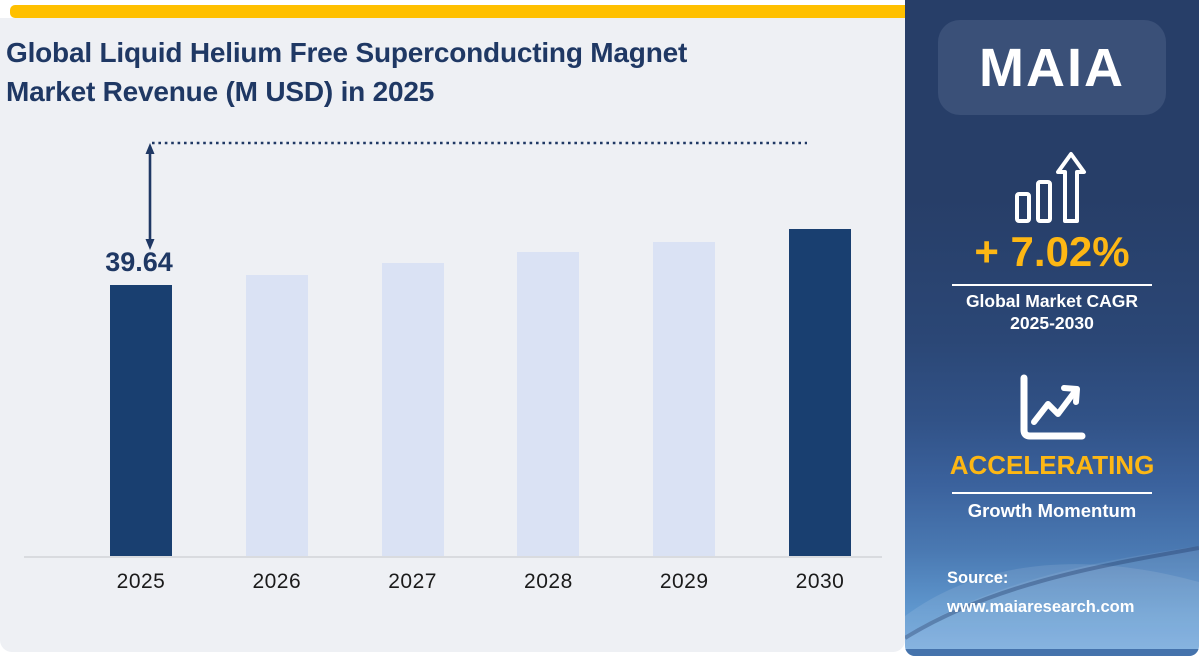  I want to click on bar-2027, so click(412, 410).